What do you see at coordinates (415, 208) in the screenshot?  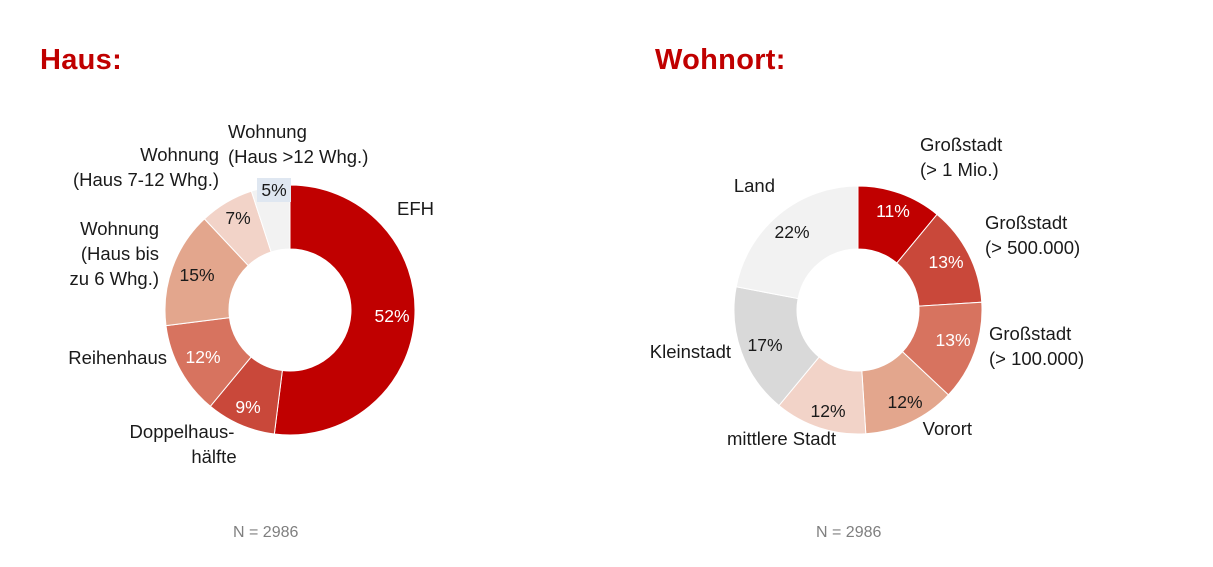 I see `category-label-haus-0: EFH` at bounding box center [415, 208].